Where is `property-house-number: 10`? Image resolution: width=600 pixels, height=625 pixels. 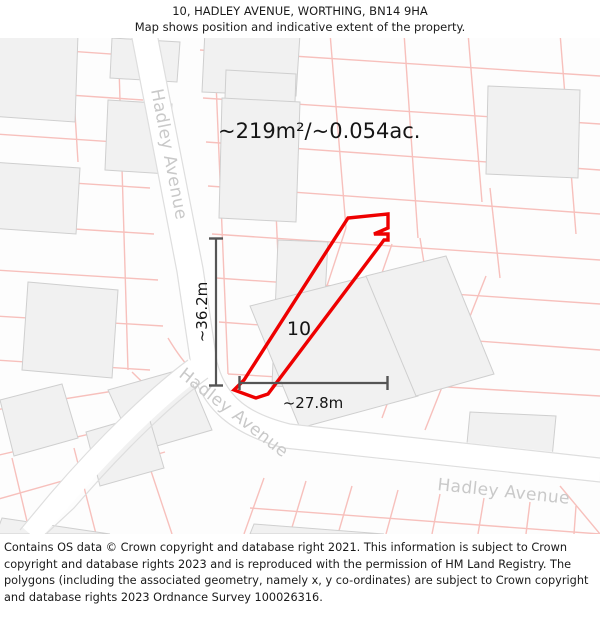
property-house-number: 10 is located at coordinates (299, 329).